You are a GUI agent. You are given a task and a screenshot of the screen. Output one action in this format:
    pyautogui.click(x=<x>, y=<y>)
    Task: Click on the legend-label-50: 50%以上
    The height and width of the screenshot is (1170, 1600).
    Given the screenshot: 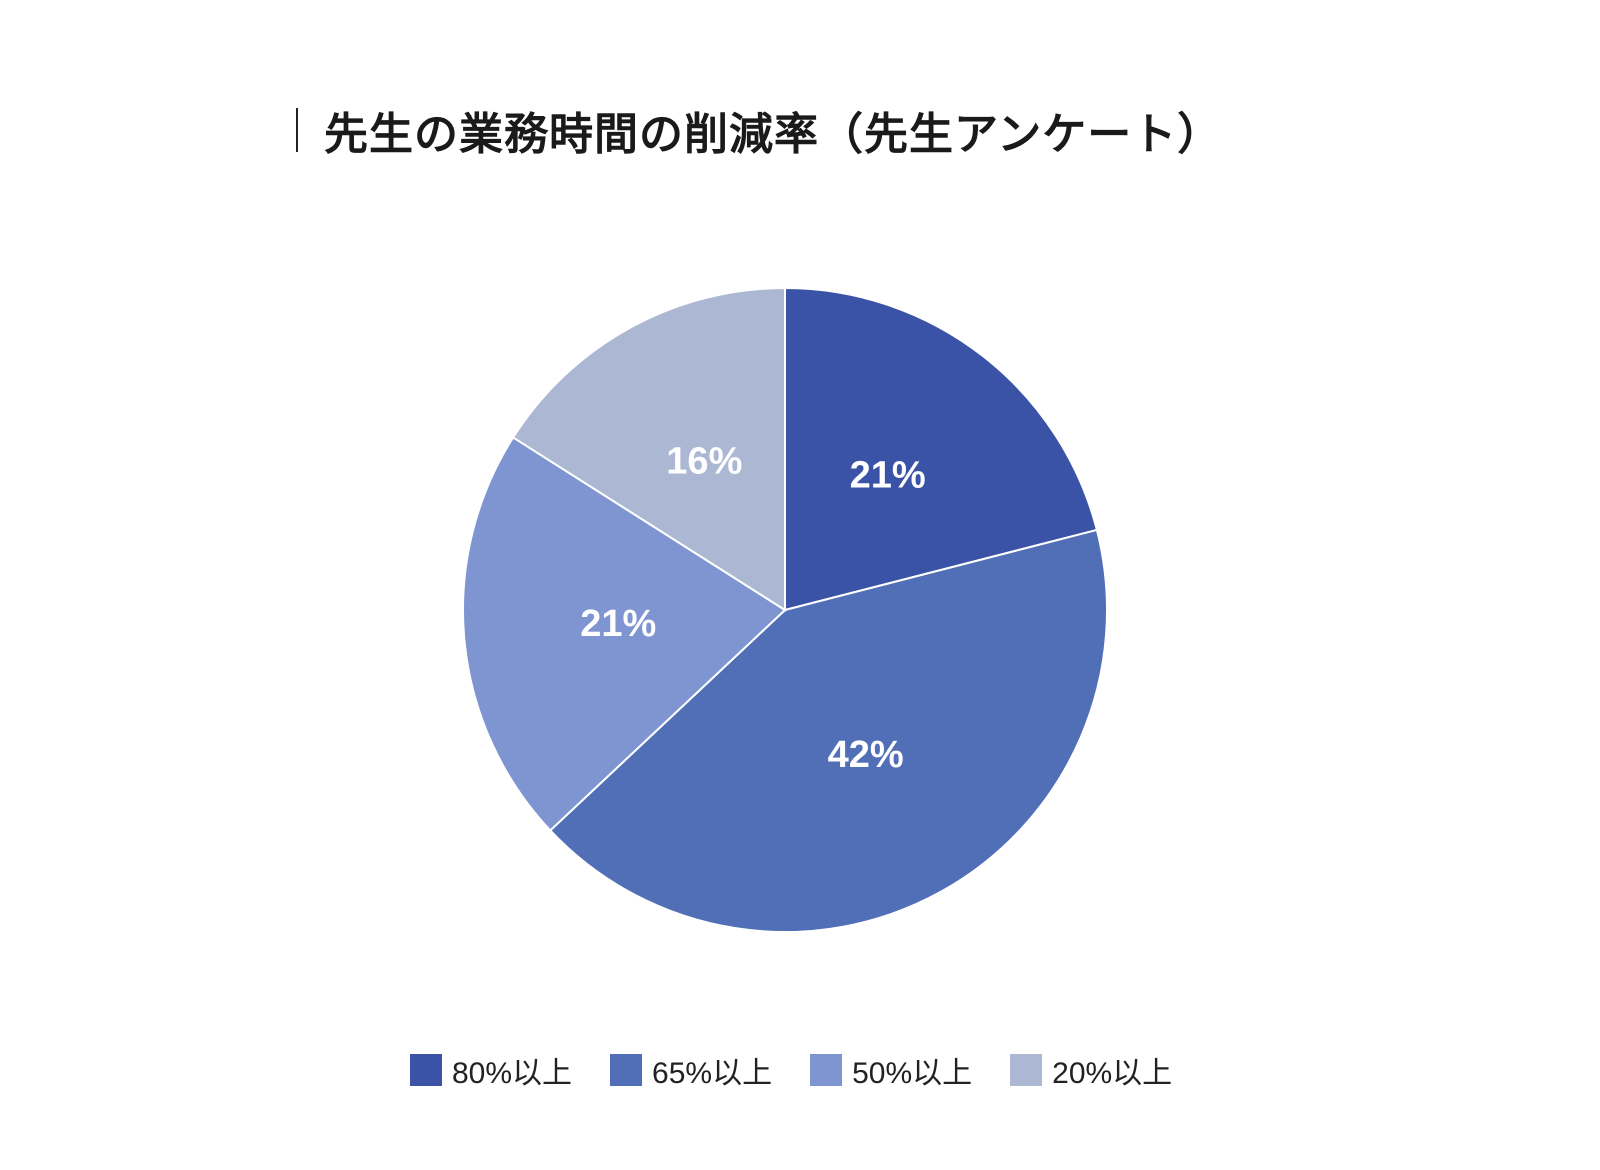 What is the action you would take?
    pyautogui.click(x=912, y=1073)
    